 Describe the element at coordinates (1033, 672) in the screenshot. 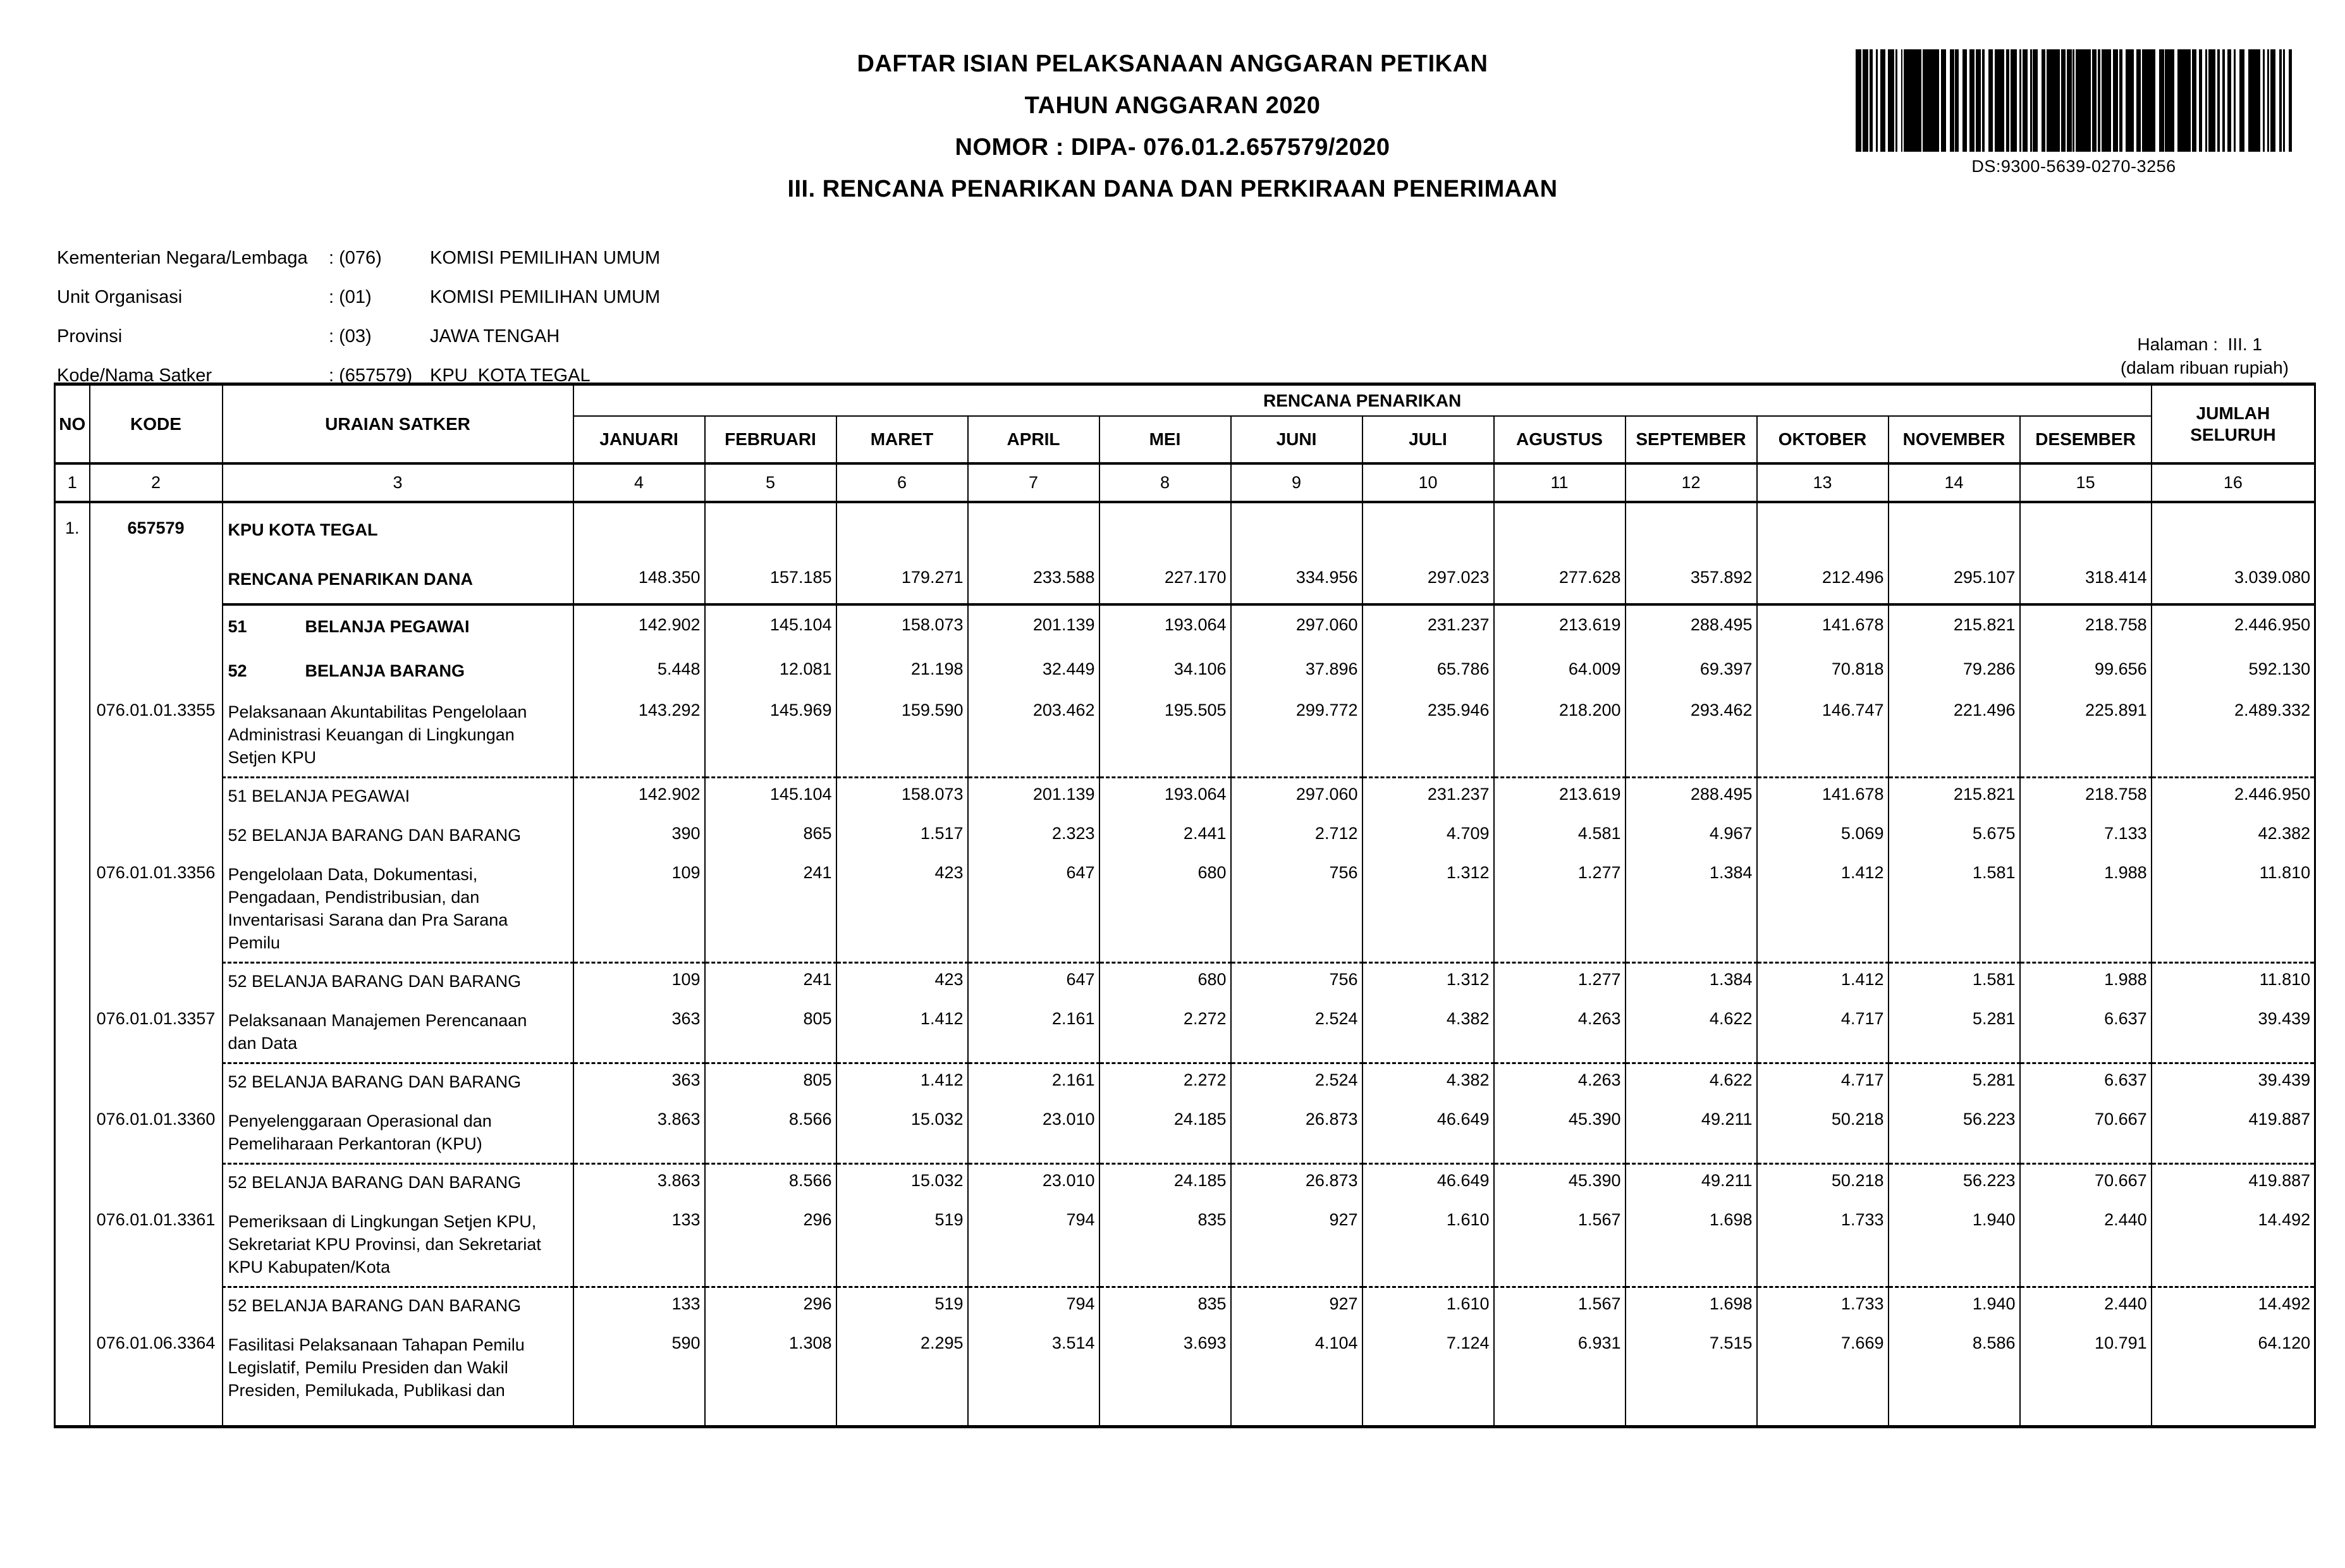

I see `cell-month-value: 32.449` at that location.